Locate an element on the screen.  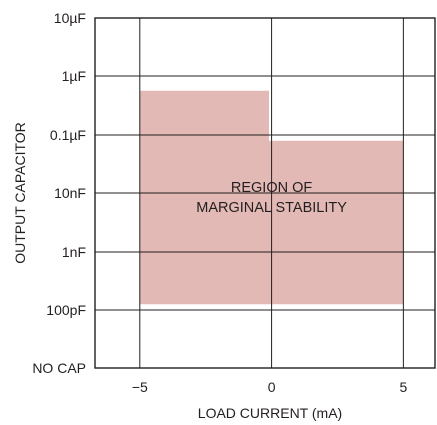
x-tick-label: 5 is located at coordinates (403, 387).